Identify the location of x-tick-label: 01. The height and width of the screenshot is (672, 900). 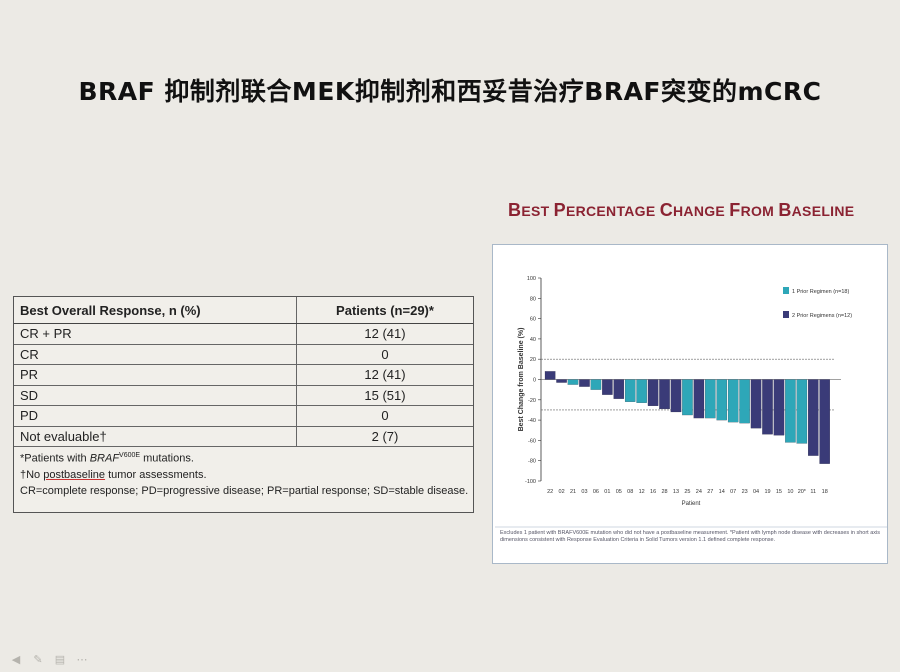
(607, 492).